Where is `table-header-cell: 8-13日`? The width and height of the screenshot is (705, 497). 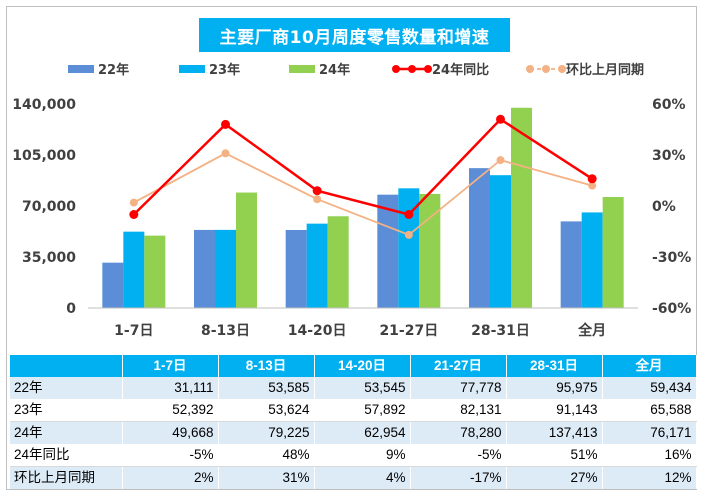 table-header-cell: 8-13日 is located at coordinates (266, 366).